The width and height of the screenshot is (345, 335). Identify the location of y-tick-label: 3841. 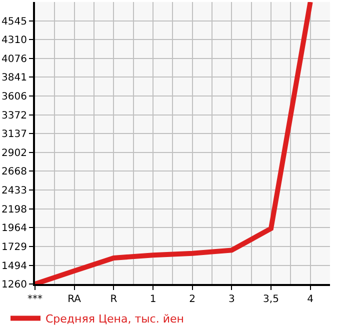
(14, 78).